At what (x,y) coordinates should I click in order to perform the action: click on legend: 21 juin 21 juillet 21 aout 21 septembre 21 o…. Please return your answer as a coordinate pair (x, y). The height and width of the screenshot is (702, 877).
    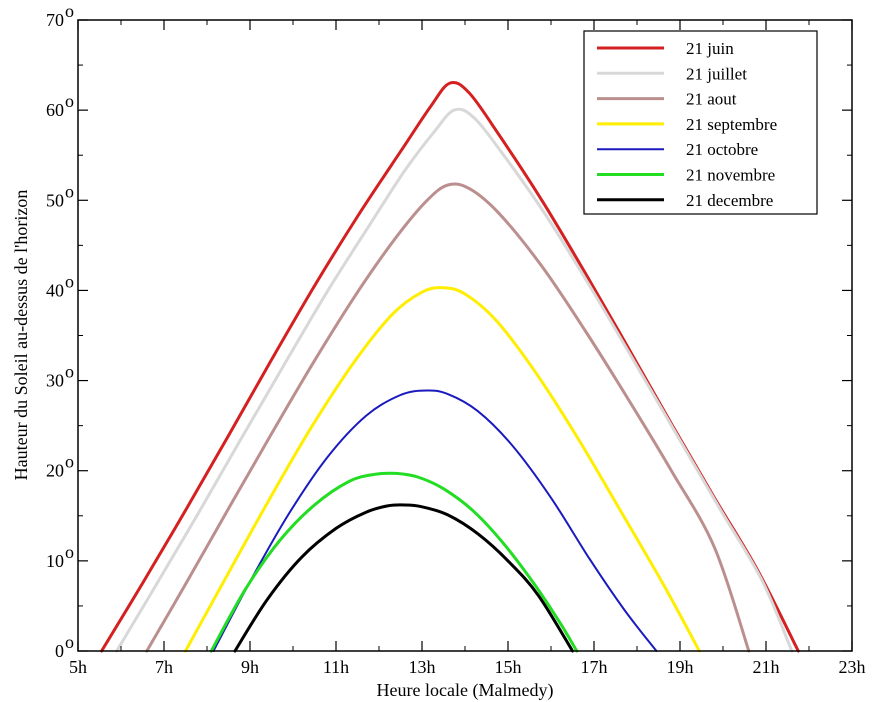
    Looking at the image, I should click on (700, 122).